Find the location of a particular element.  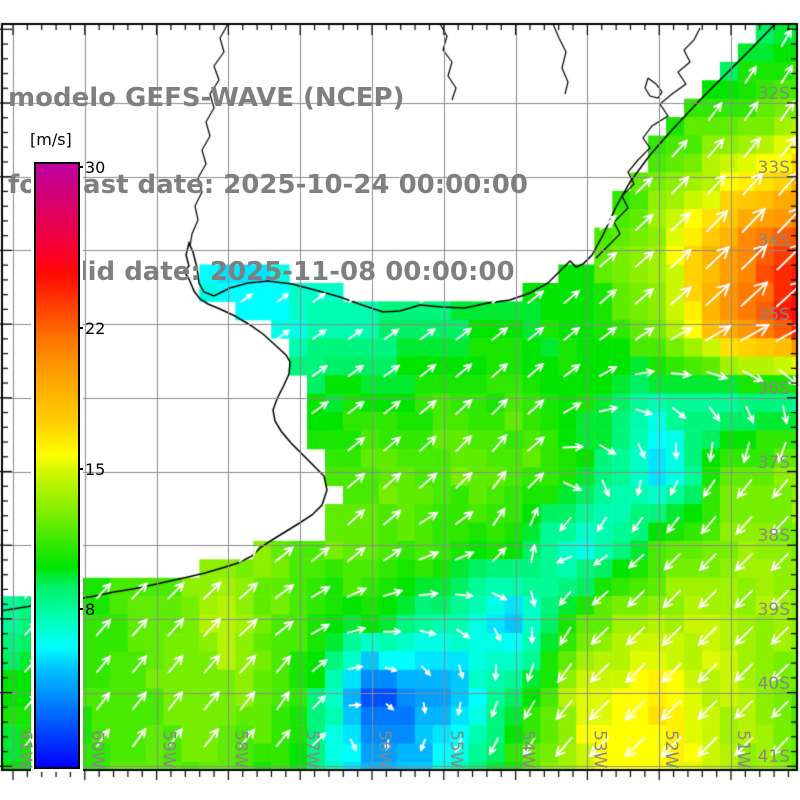

lon-tick-label: 51W is located at coordinates (743, 749).